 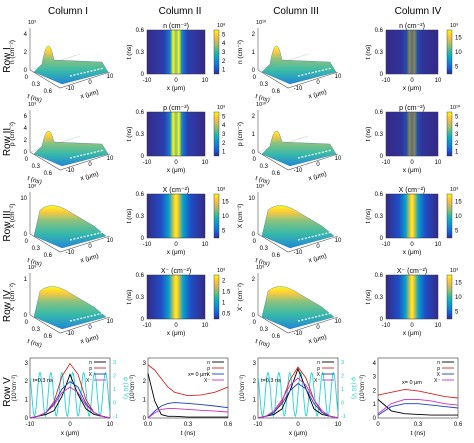 I want to click on heatmap-x-tick: -10, so click(x=386, y=81).